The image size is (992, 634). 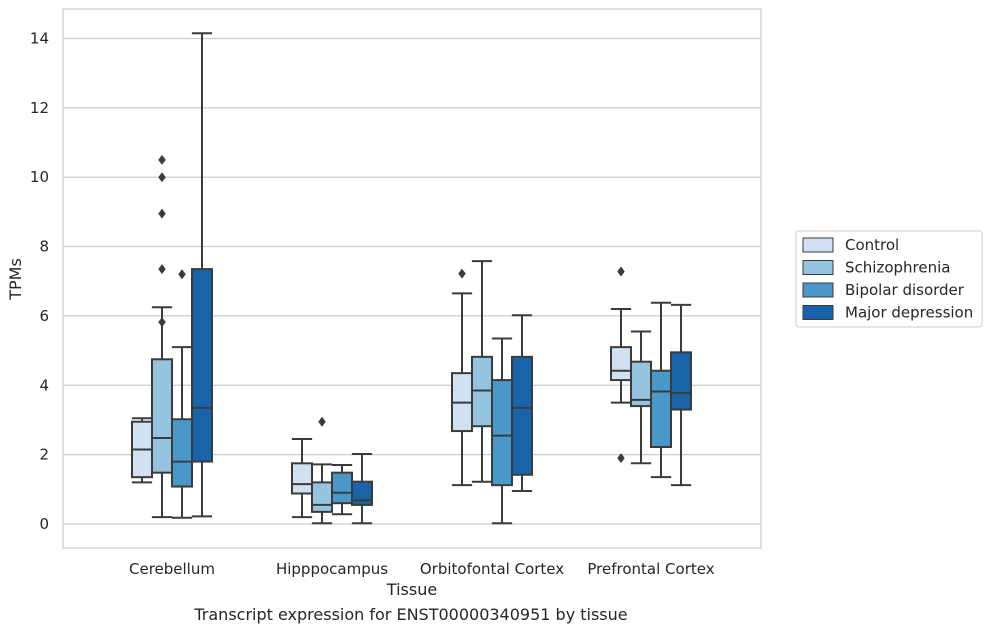 I want to click on y-axis-ticks: 0 2 4 6 8 10 12 14, so click(x=39, y=281).